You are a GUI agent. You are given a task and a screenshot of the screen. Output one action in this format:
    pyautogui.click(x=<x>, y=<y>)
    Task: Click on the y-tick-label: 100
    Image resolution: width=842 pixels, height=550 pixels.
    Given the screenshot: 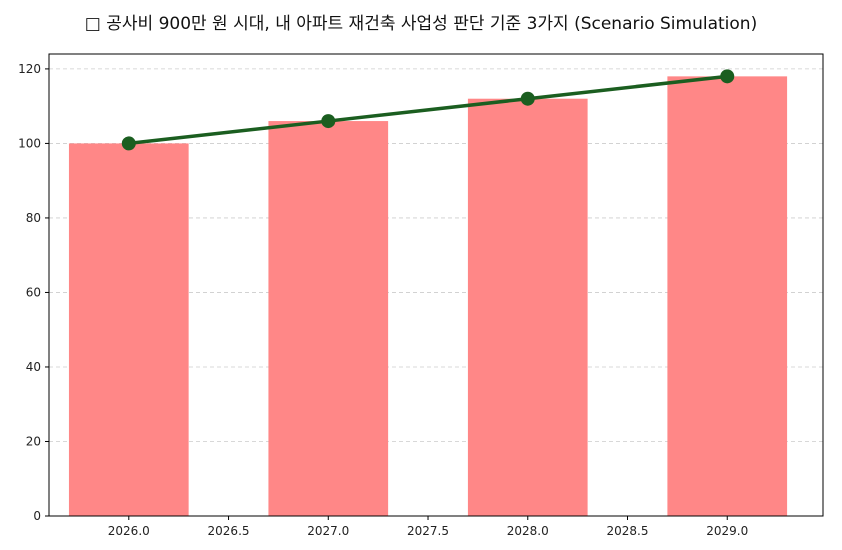 What is the action you would take?
    pyautogui.click(x=29, y=143)
    